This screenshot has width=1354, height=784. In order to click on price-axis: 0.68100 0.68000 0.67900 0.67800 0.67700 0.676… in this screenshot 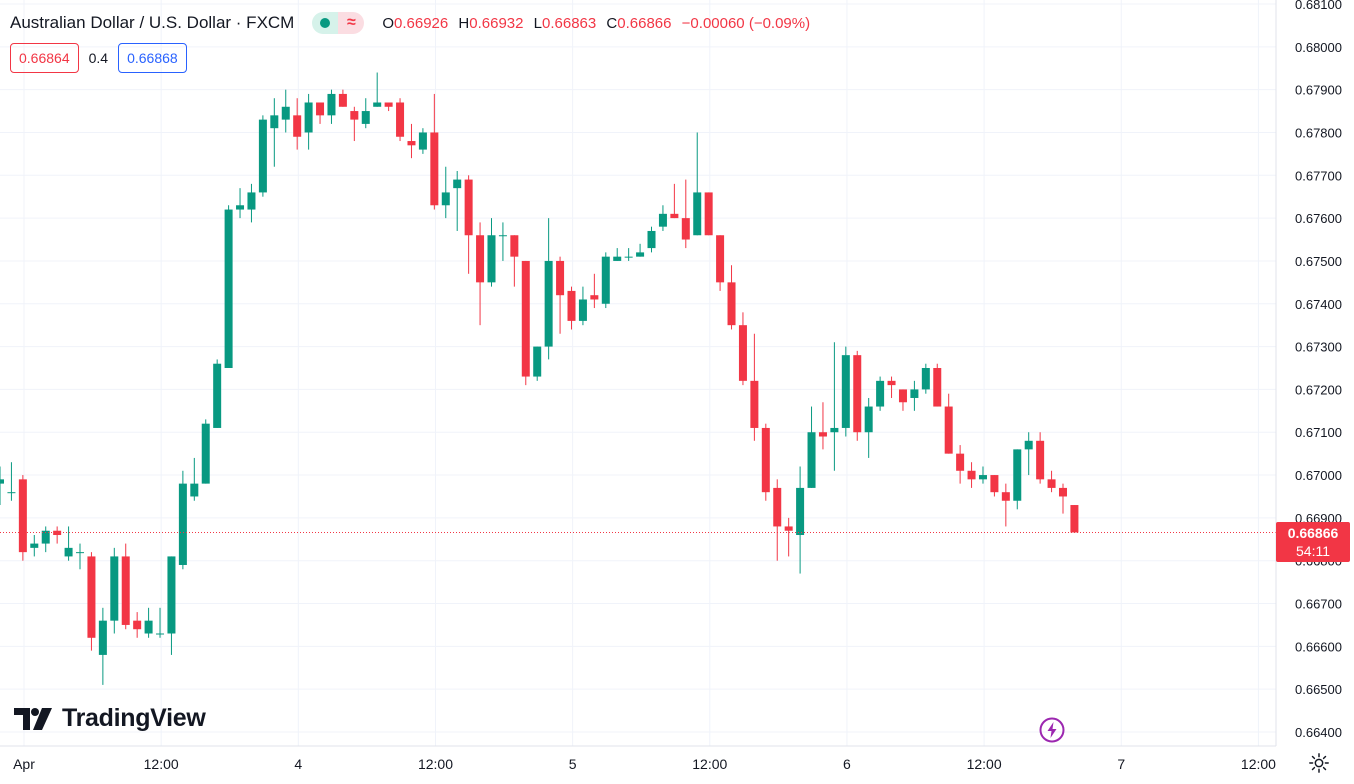, I will do `click(1308, 373)`.